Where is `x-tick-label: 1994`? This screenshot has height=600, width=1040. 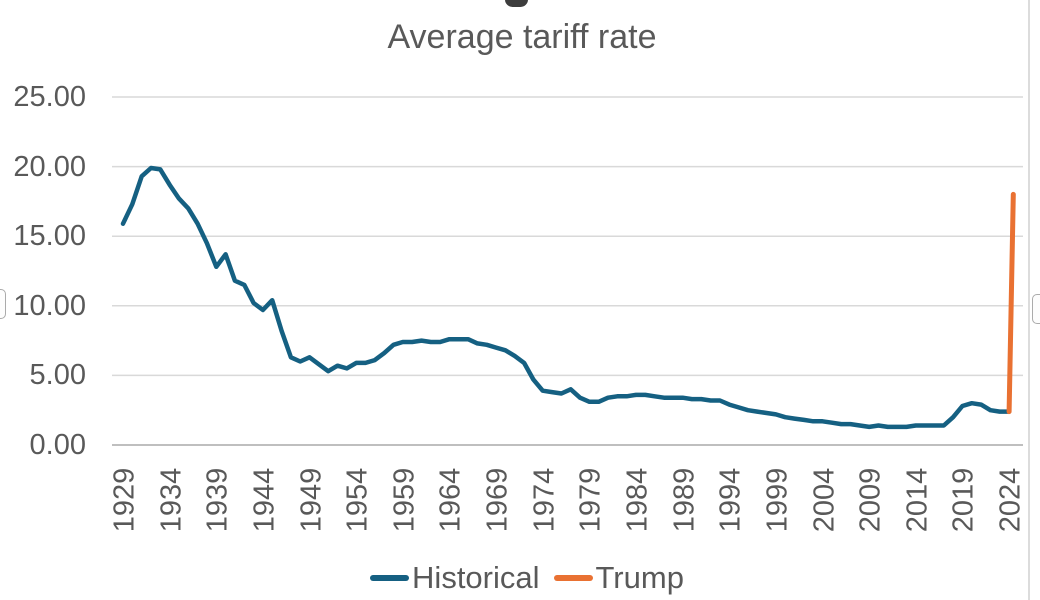
x-tick-label: 1994 is located at coordinates (730, 500).